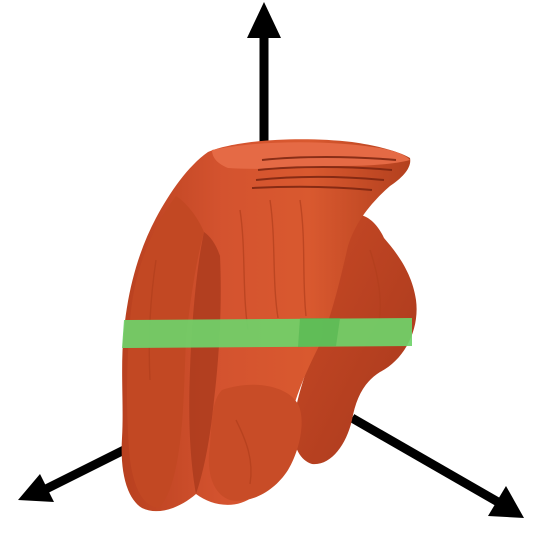 This screenshot has width=540, height=542. I want to click on organ-crease-shadow, so click(205, 363).